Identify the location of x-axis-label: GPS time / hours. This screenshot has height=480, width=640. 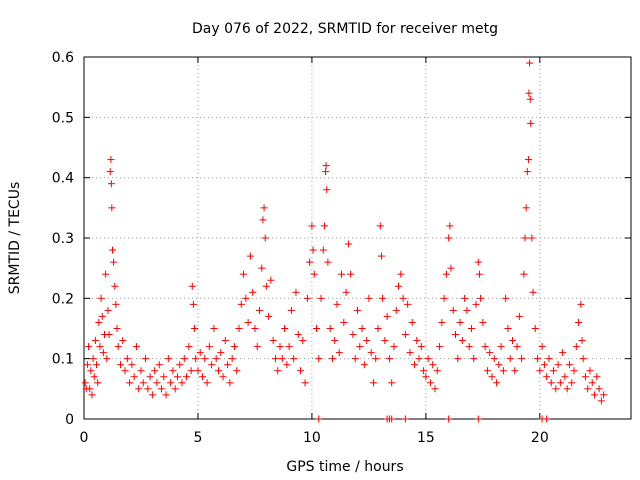
(344, 467).